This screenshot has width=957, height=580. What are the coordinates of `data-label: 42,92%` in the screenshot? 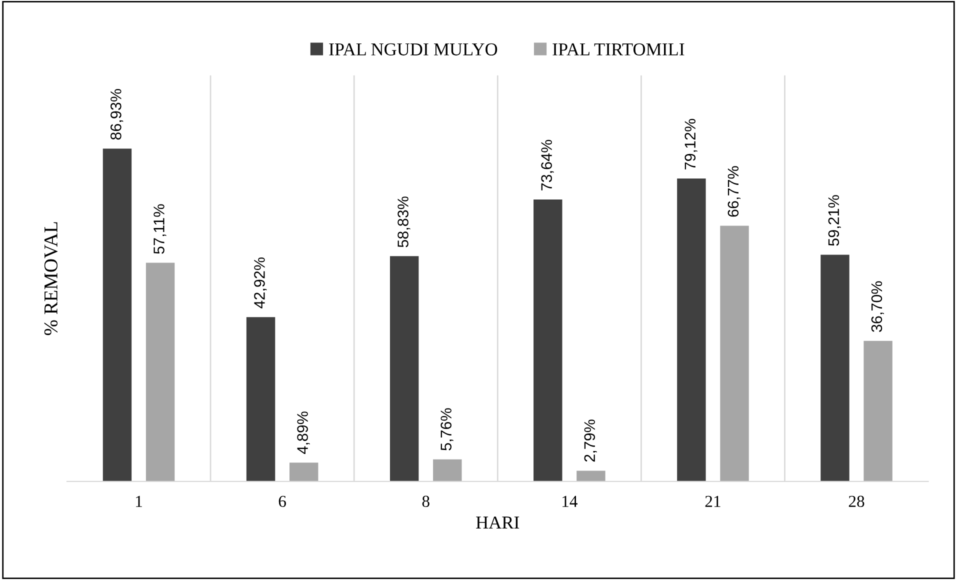 It's located at (260, 282).